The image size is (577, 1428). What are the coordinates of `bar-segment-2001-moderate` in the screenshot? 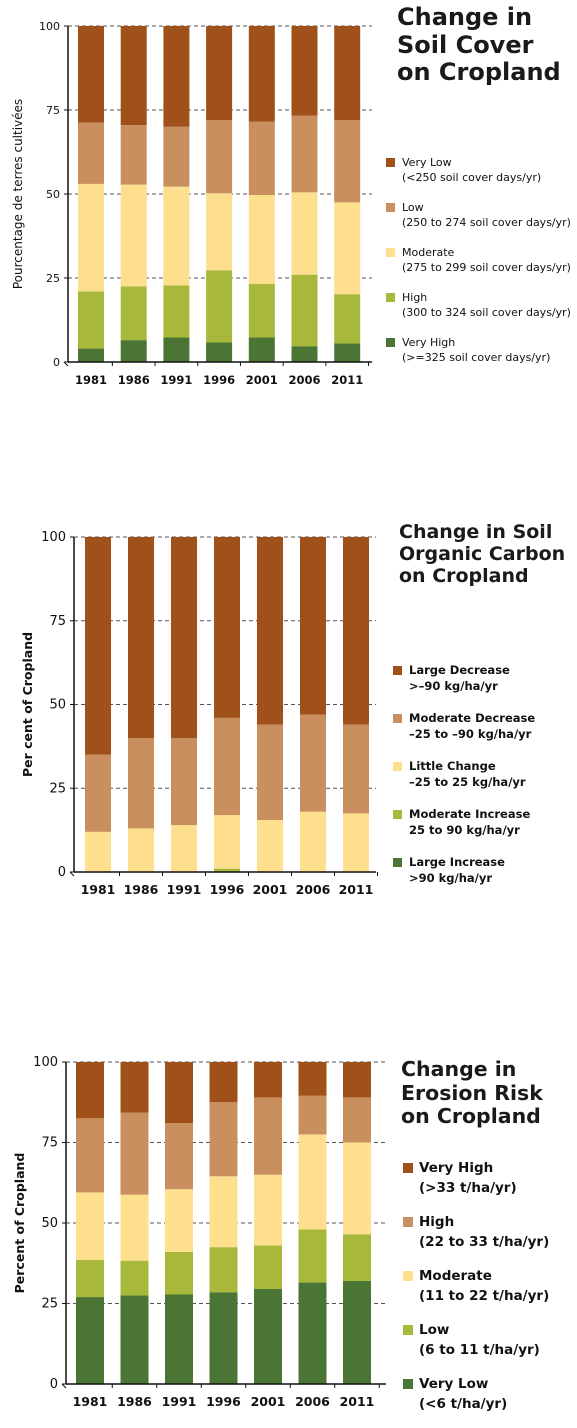 It's located at (268, 1210).